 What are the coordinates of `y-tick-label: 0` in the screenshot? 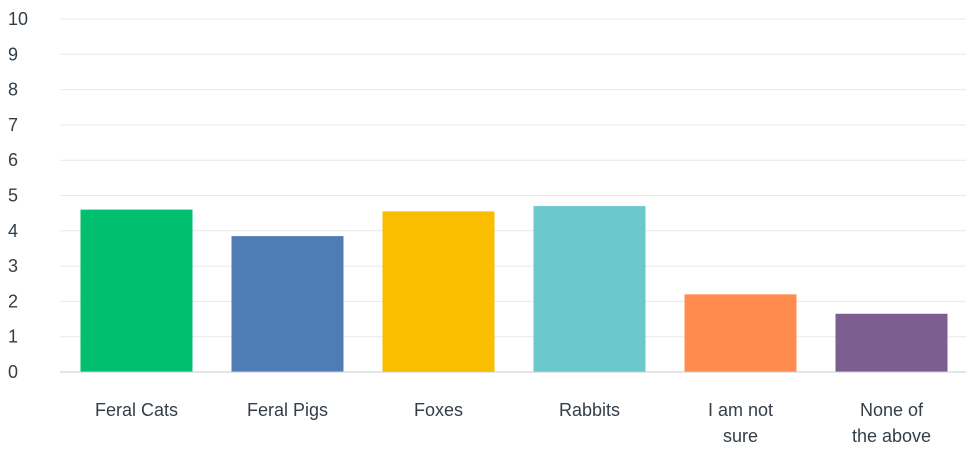 It's located at (13, 372).